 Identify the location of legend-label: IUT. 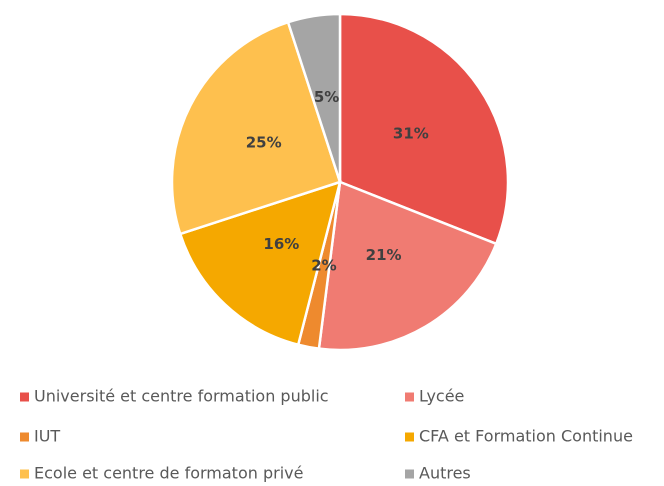
(47, 436).